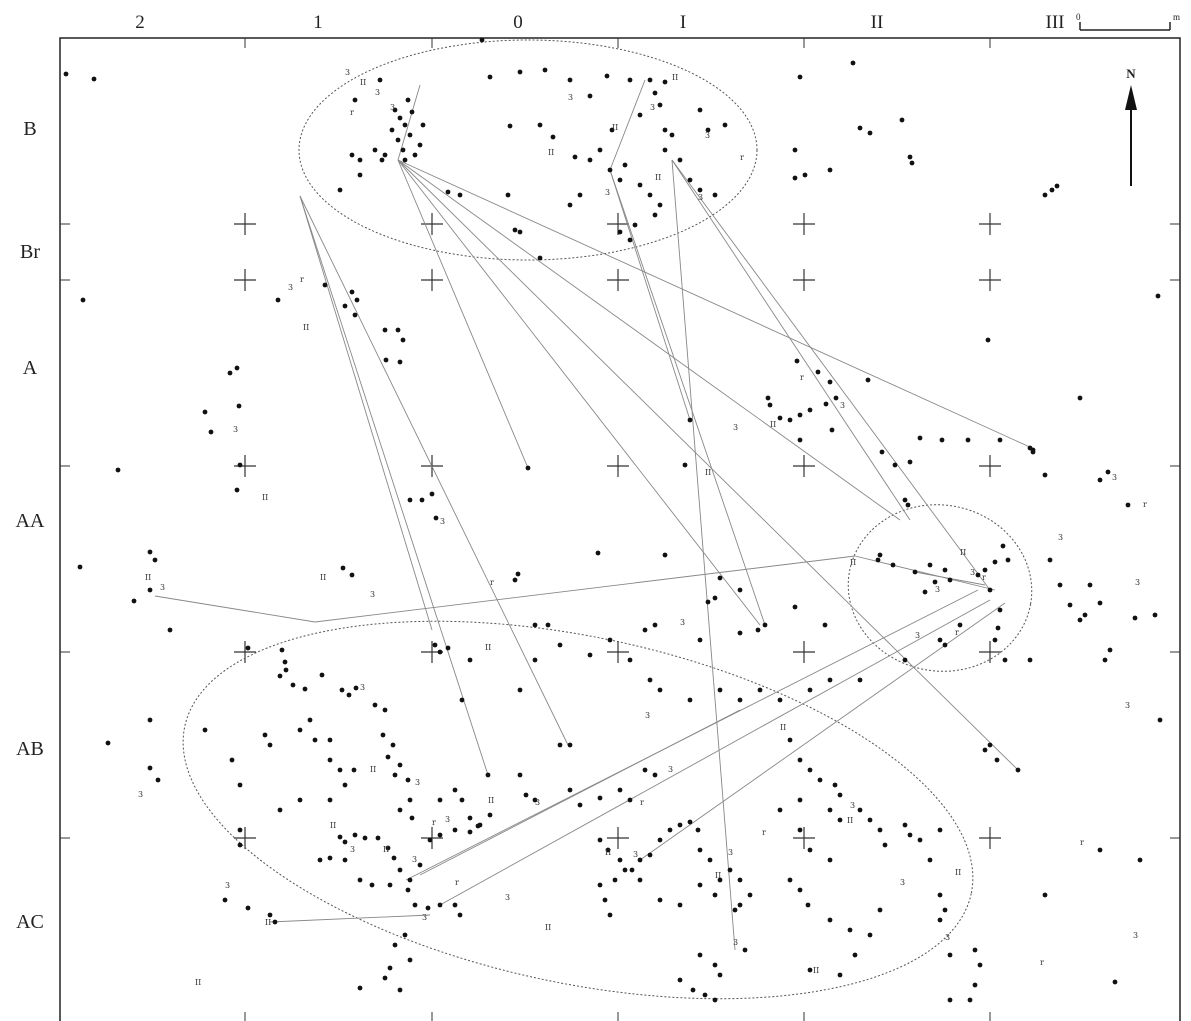 The width and height of the screenshot is (1191, 1021). I want to click on row-label: AA, so click(30, 521).